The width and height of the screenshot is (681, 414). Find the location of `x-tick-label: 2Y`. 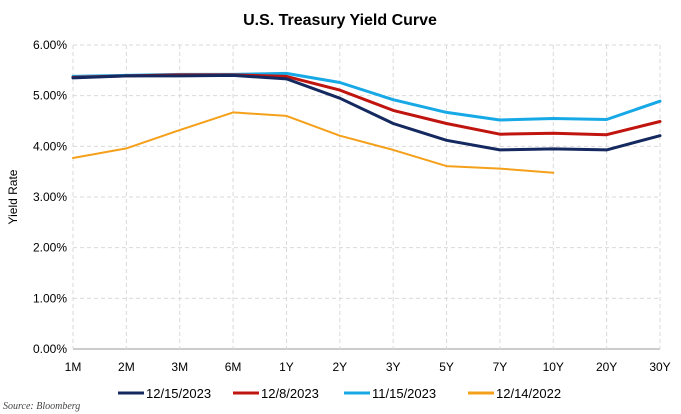

x-tick-label: 2Y is located at coordinates (339, 367).